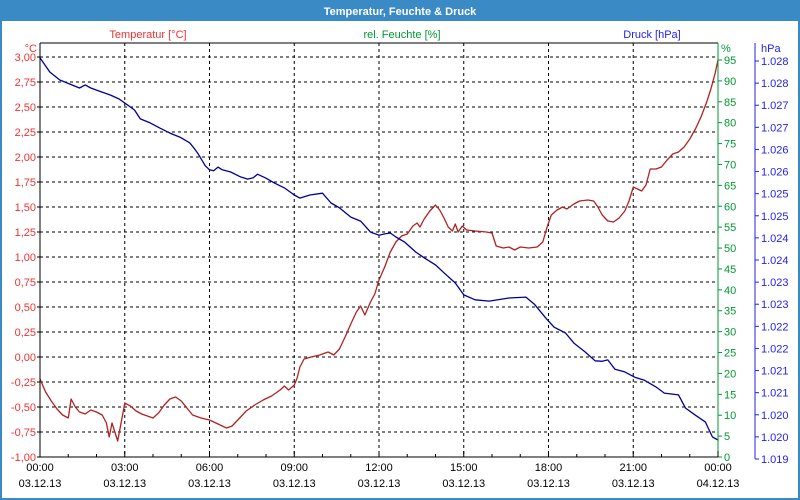 This screenshot has width=800, height=500. I want to click on humidity-tick-label: 40, so click(730, 291).